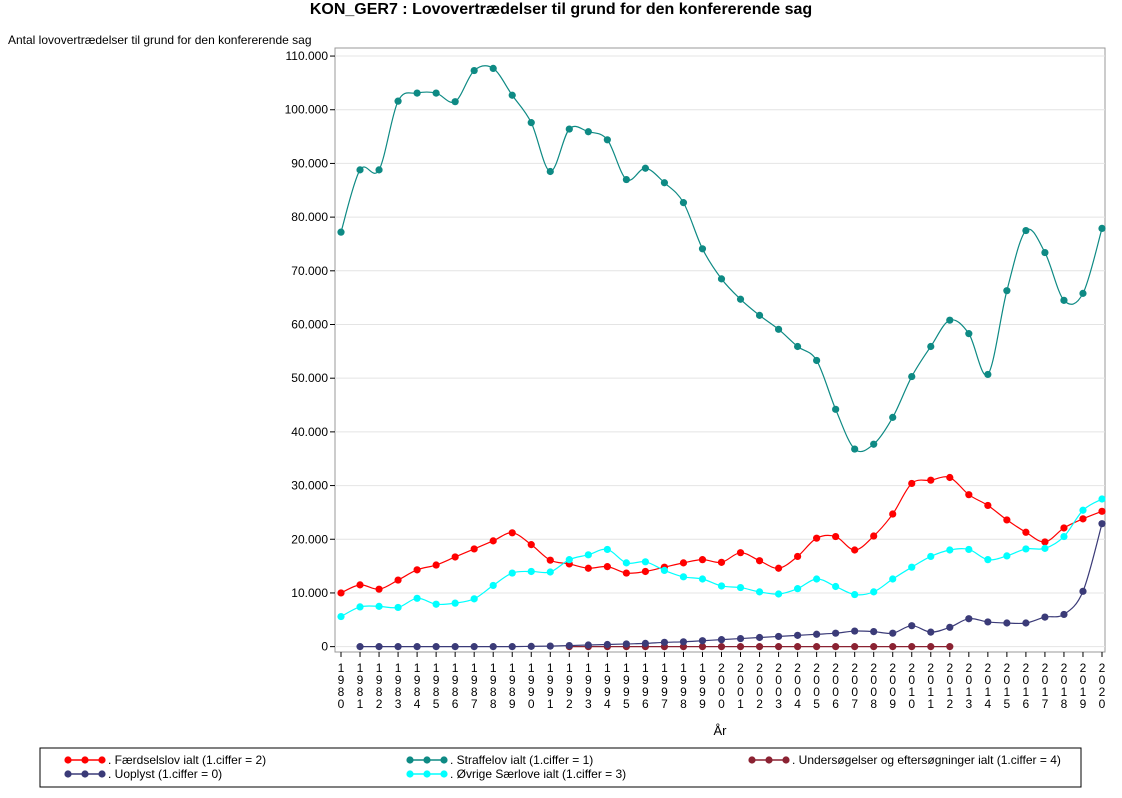 Image resolution: width=1122 pixels, height=798 pixels. What do you see at coordinates (309, 486) in the screenshot?
I see `y-tick-label: 30.000` at bounding box center [309, 486].